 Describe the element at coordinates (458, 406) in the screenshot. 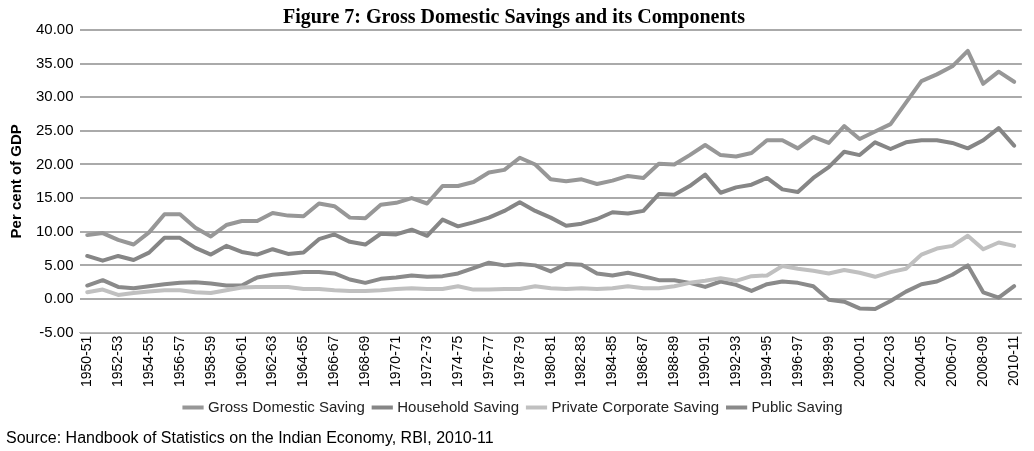

I see `legend-label: Household Saving` at that location.